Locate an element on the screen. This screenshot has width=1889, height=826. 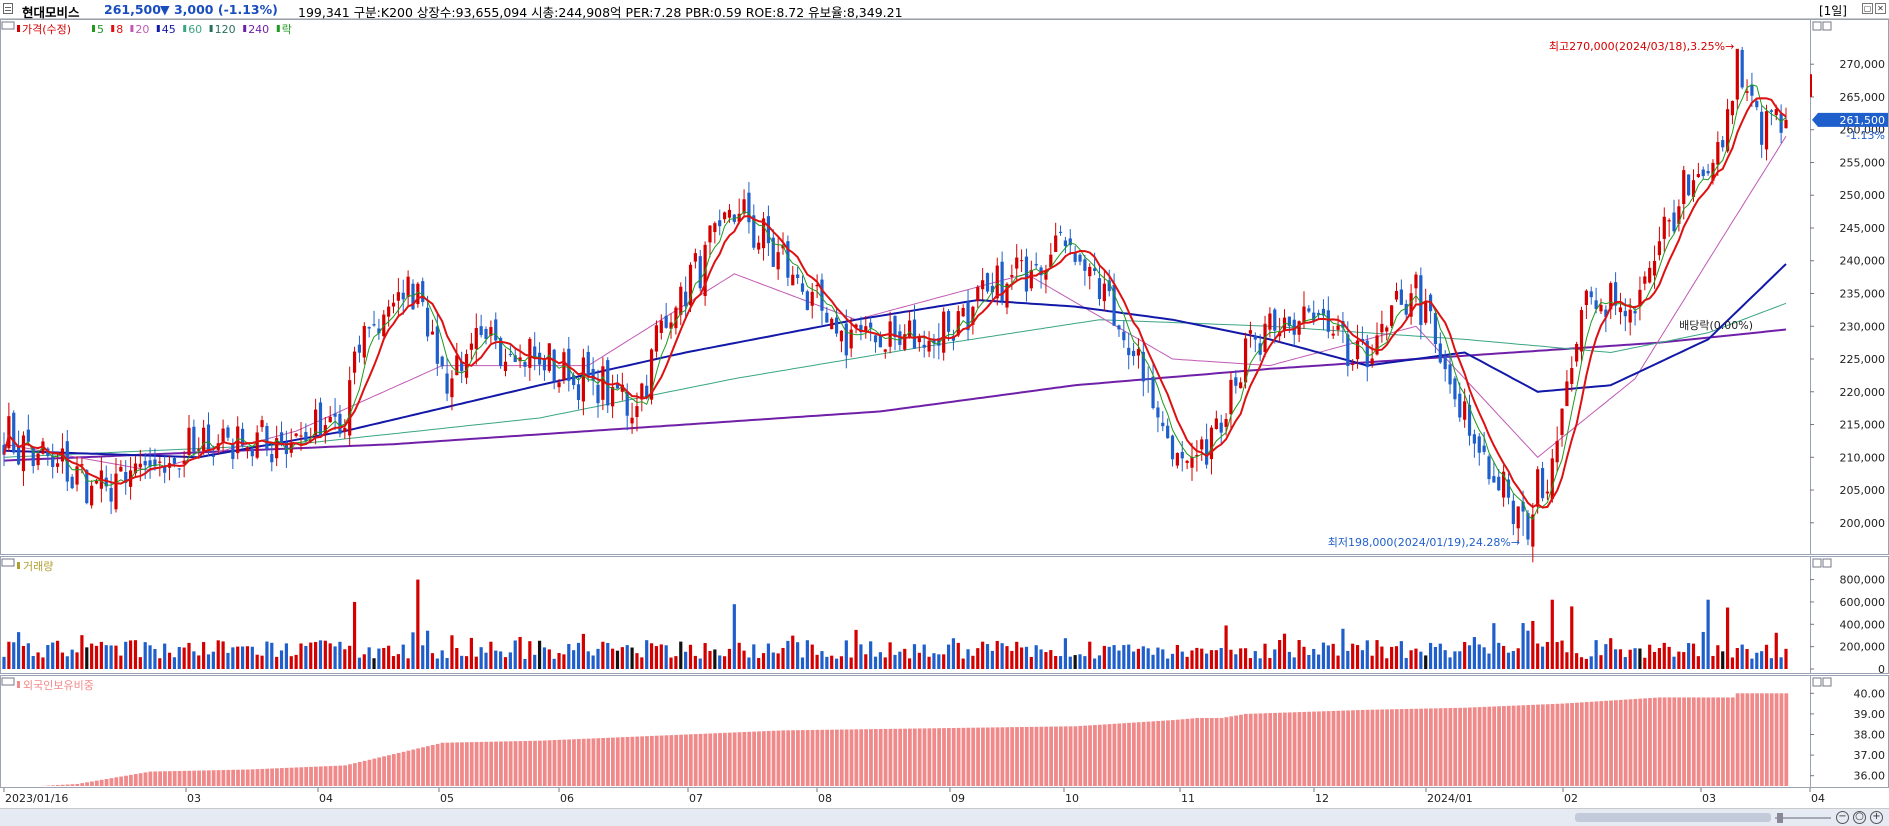
zoom-slider is located at coordinates (1803, 817).